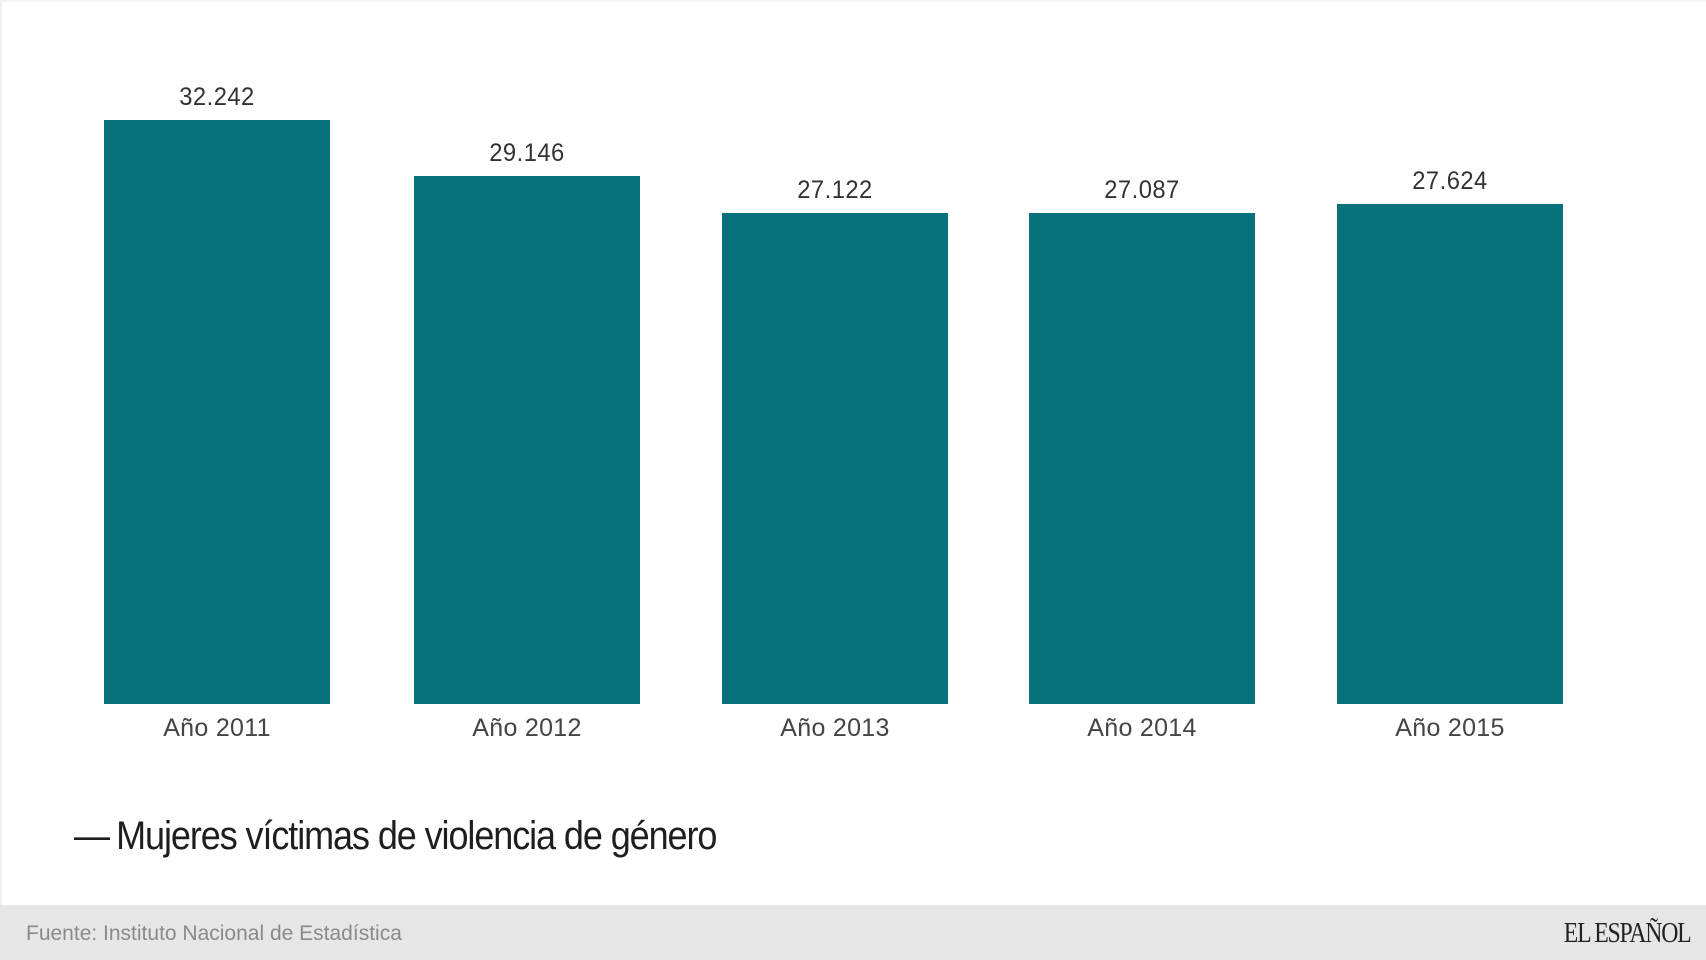 Image resolution: width=1706 pixels, height=960 pixels. What do you see at coordinates (1142, 728) in the screenshot?
I see `x-axis-tick-label: Año 2014` at bounding box center [1142, 728].